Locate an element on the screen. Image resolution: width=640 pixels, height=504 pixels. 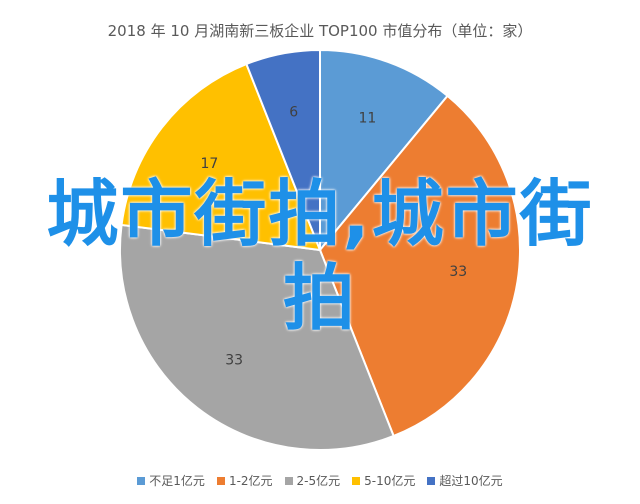
legend-item-5: 超过10亿元 is located at coordinates (465, 480).